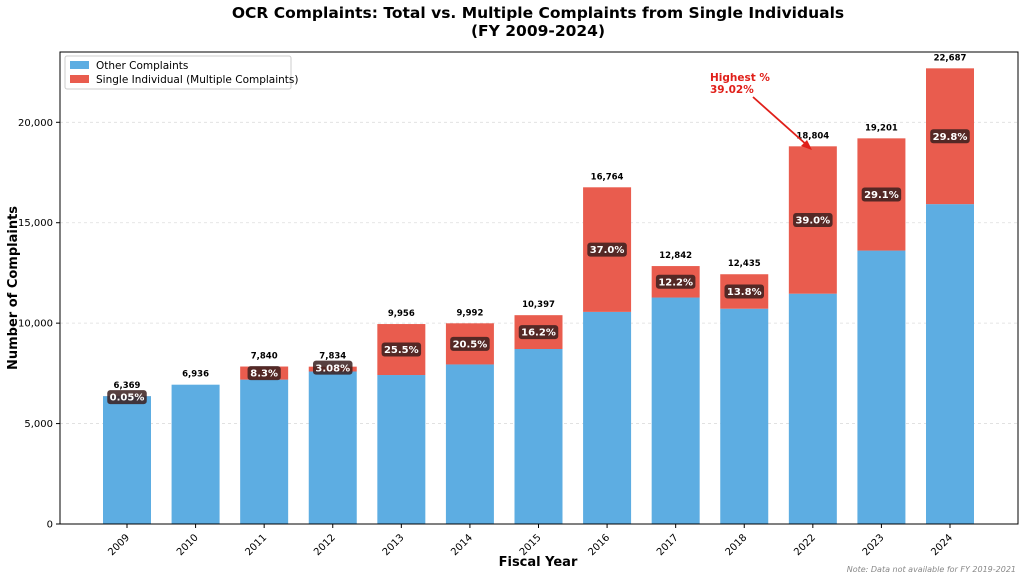 The width and height of the screenshot is (1024, 579). I want to click on y-tick-label: 20,000, so click(35, 123).